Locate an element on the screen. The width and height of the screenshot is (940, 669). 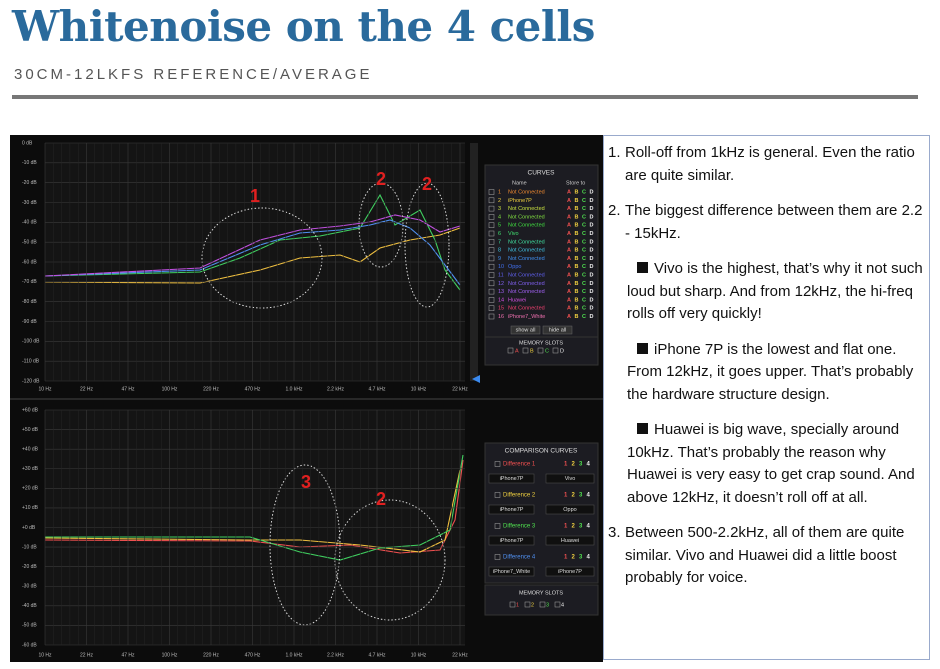
row-number: 11 is located at coordinates (501, 275).